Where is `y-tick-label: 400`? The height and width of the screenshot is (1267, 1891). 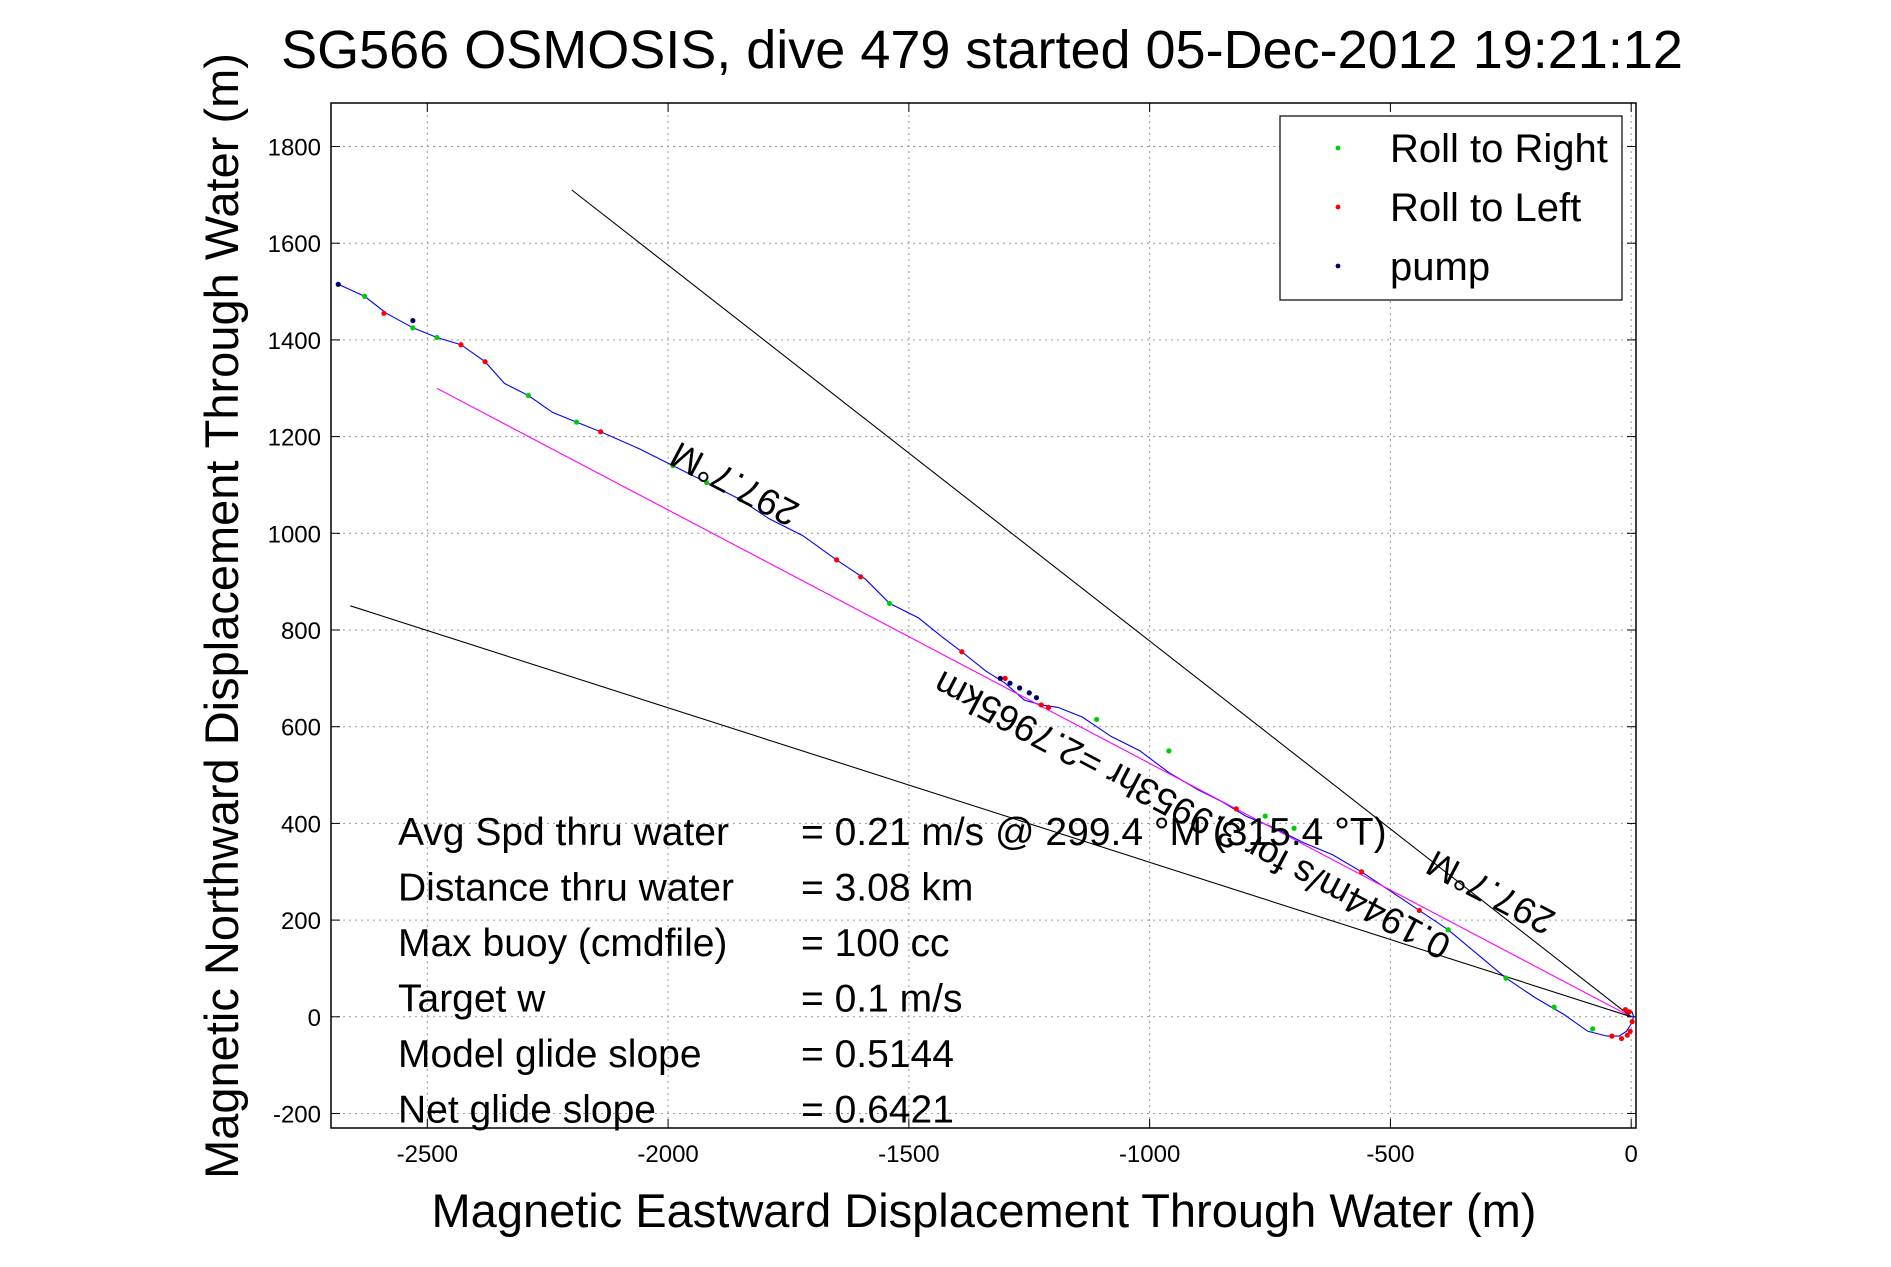
y-tick-label: 400 is located at coordinates (301, 824).